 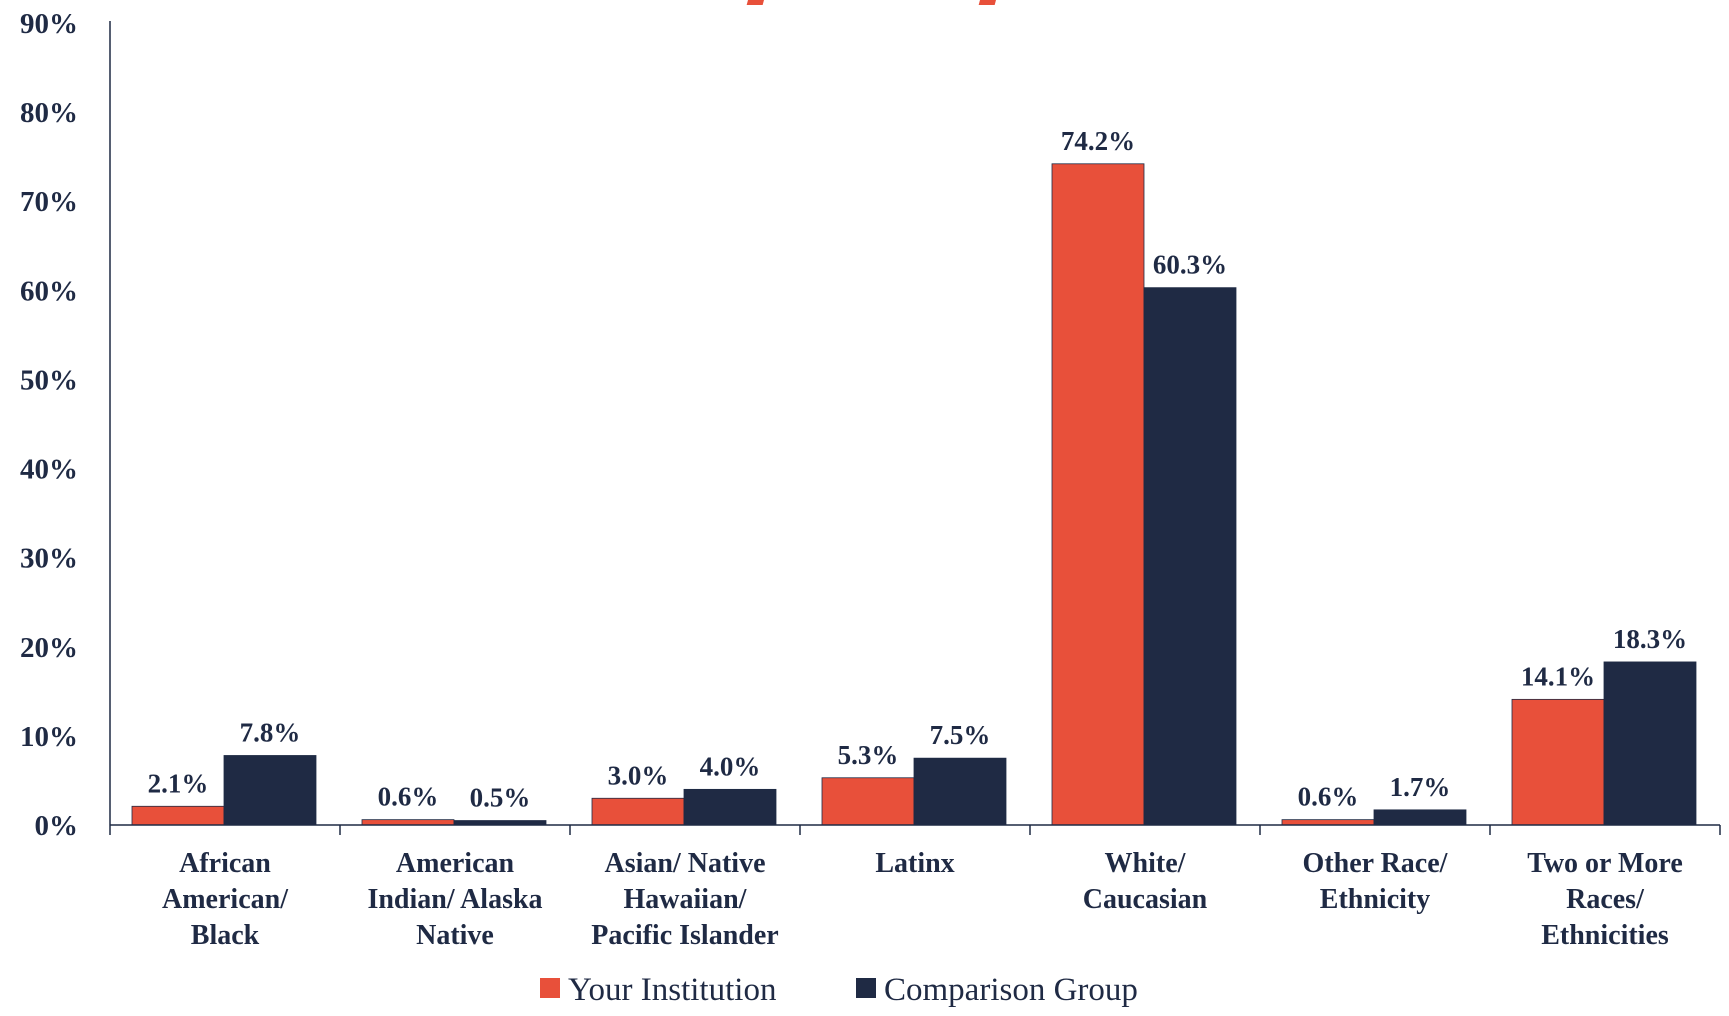 I want to click on x-tick-label-line: American, so click(x=455, y=863).